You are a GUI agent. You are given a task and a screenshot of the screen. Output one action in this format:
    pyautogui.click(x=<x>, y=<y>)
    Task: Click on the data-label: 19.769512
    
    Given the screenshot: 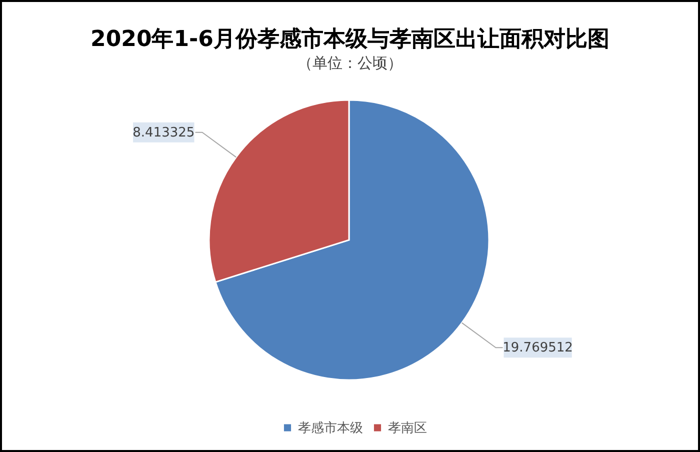 What is the action you would take?
    pyautogui.click(x=537, y=348)
    